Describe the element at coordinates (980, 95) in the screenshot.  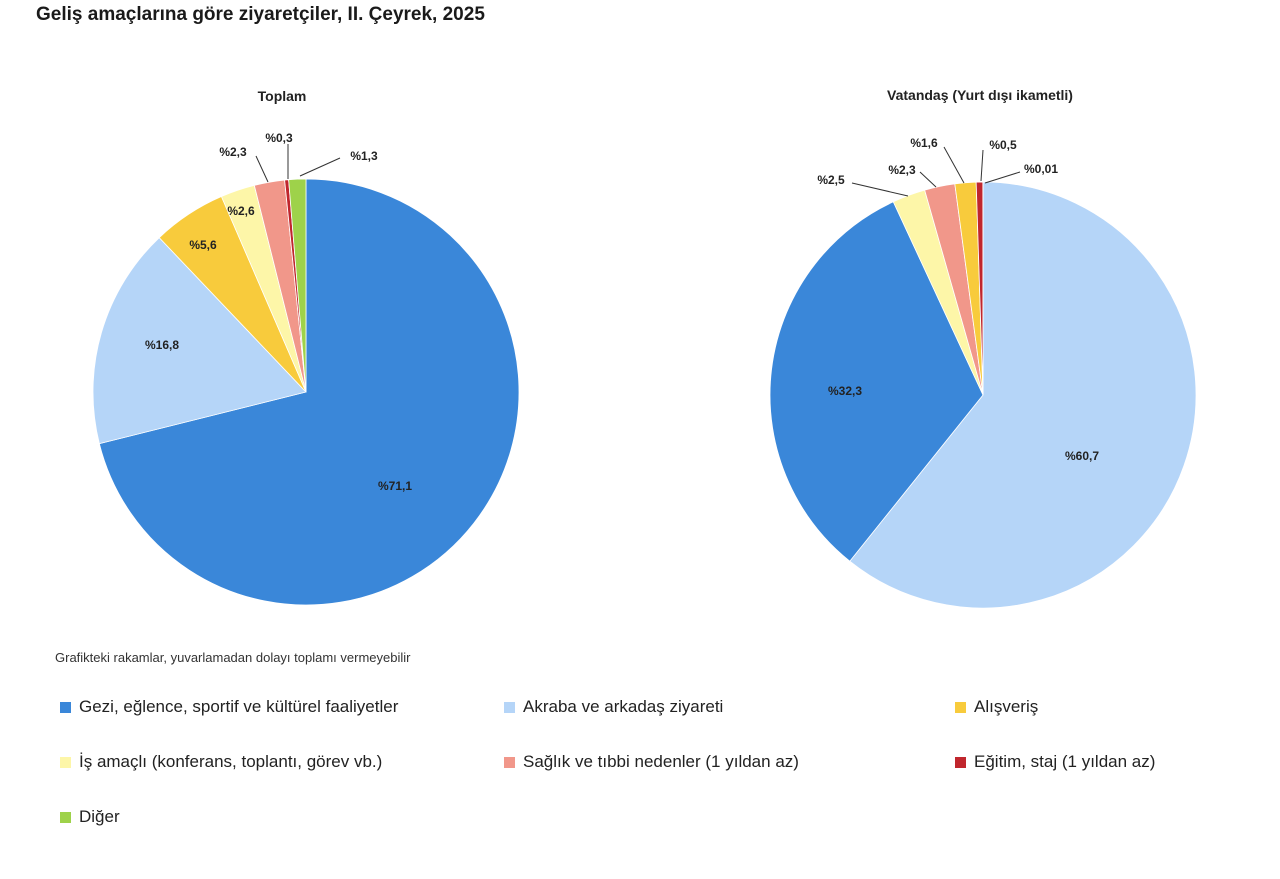
I see `pie-title: Vatandaş (Yurt dışı ikametli)` at that location.